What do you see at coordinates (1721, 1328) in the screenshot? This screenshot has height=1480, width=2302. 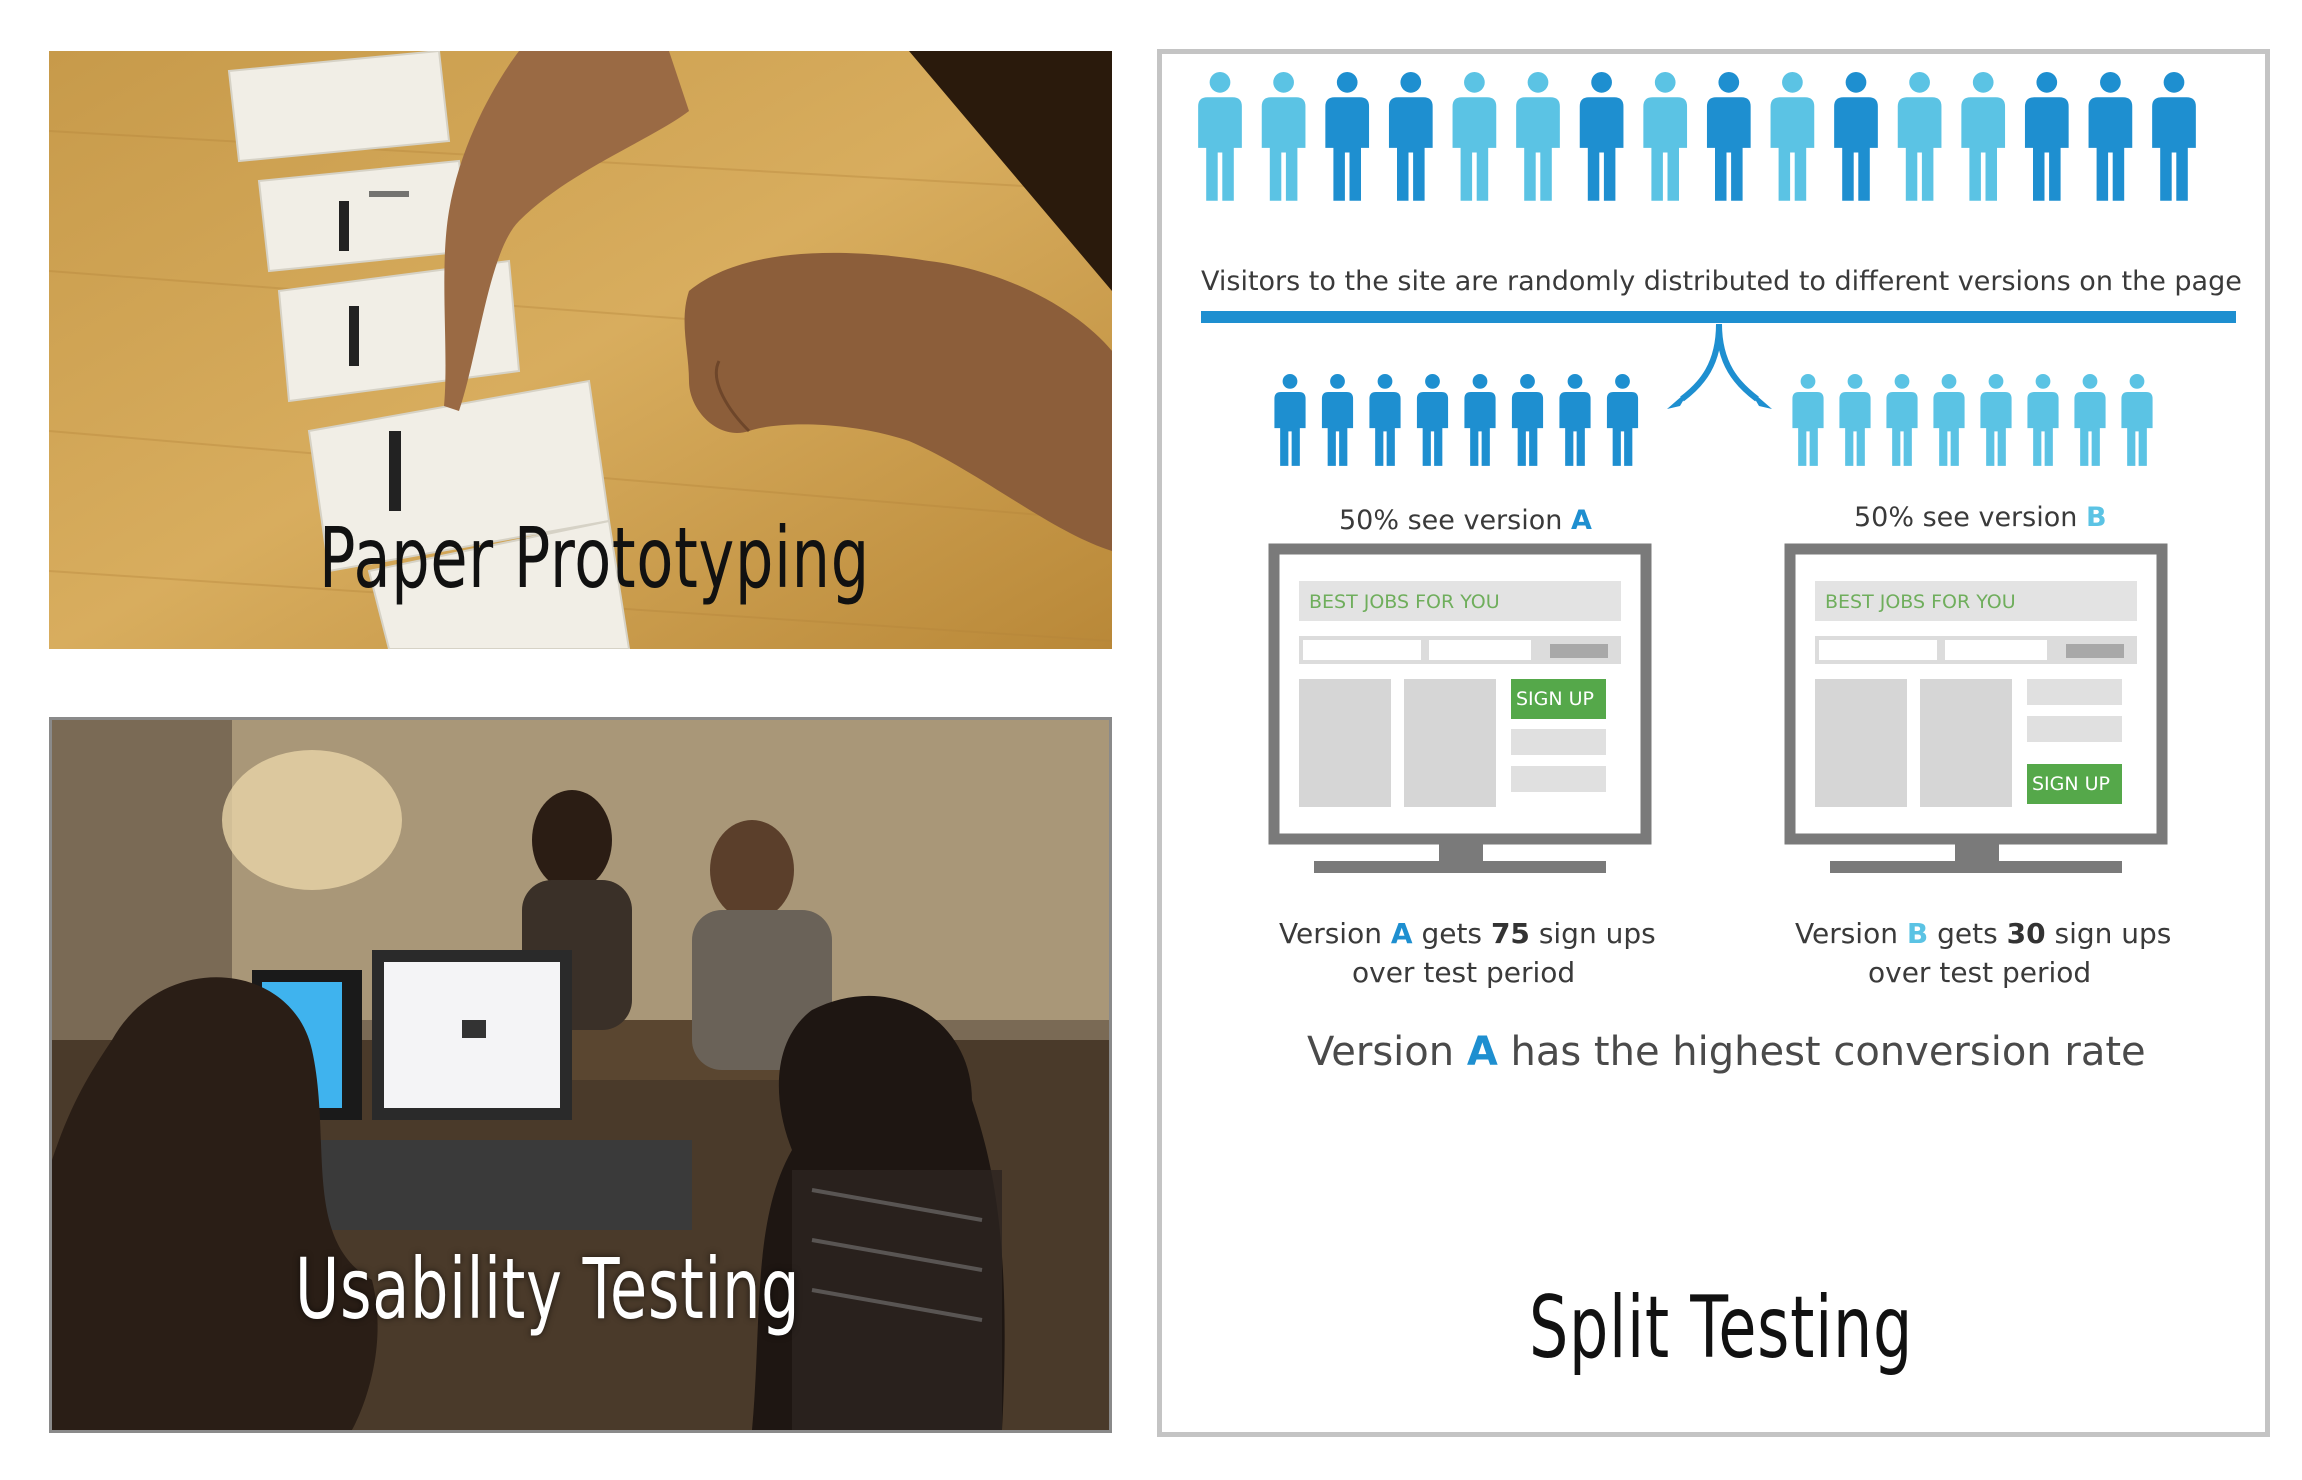 I see `split-testing-caption: Split Testing` at bounding box center [1721, 1328].